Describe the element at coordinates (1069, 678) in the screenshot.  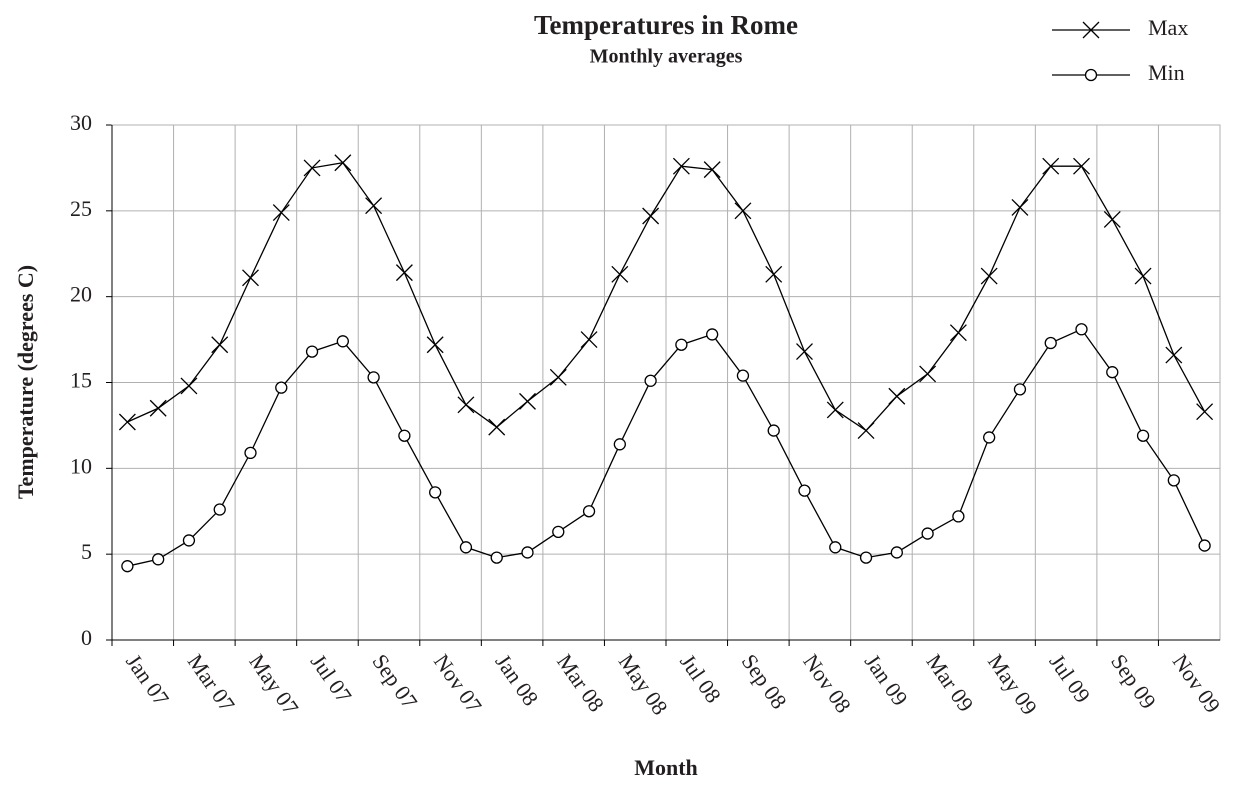
I see `x-tick-label: Jul 09` at that location.